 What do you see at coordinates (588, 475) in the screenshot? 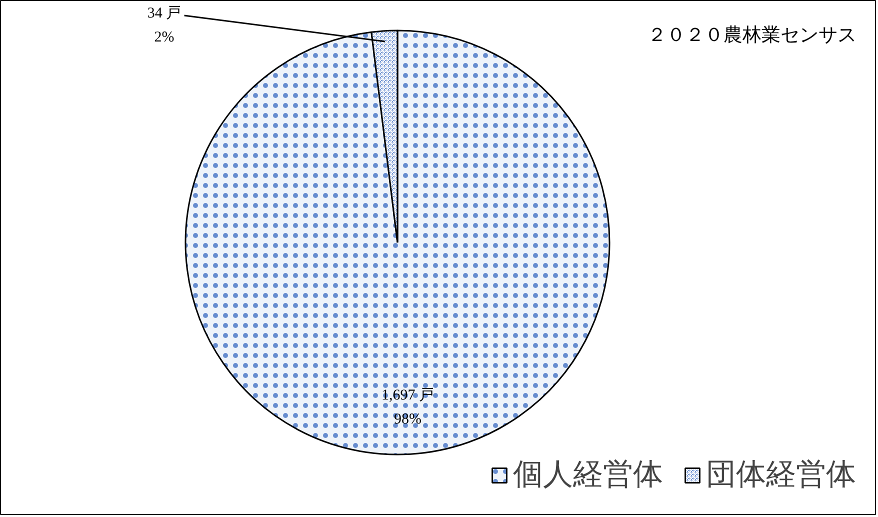
I see `legend-label: 個人経営体` at bounding box center [588, 475].